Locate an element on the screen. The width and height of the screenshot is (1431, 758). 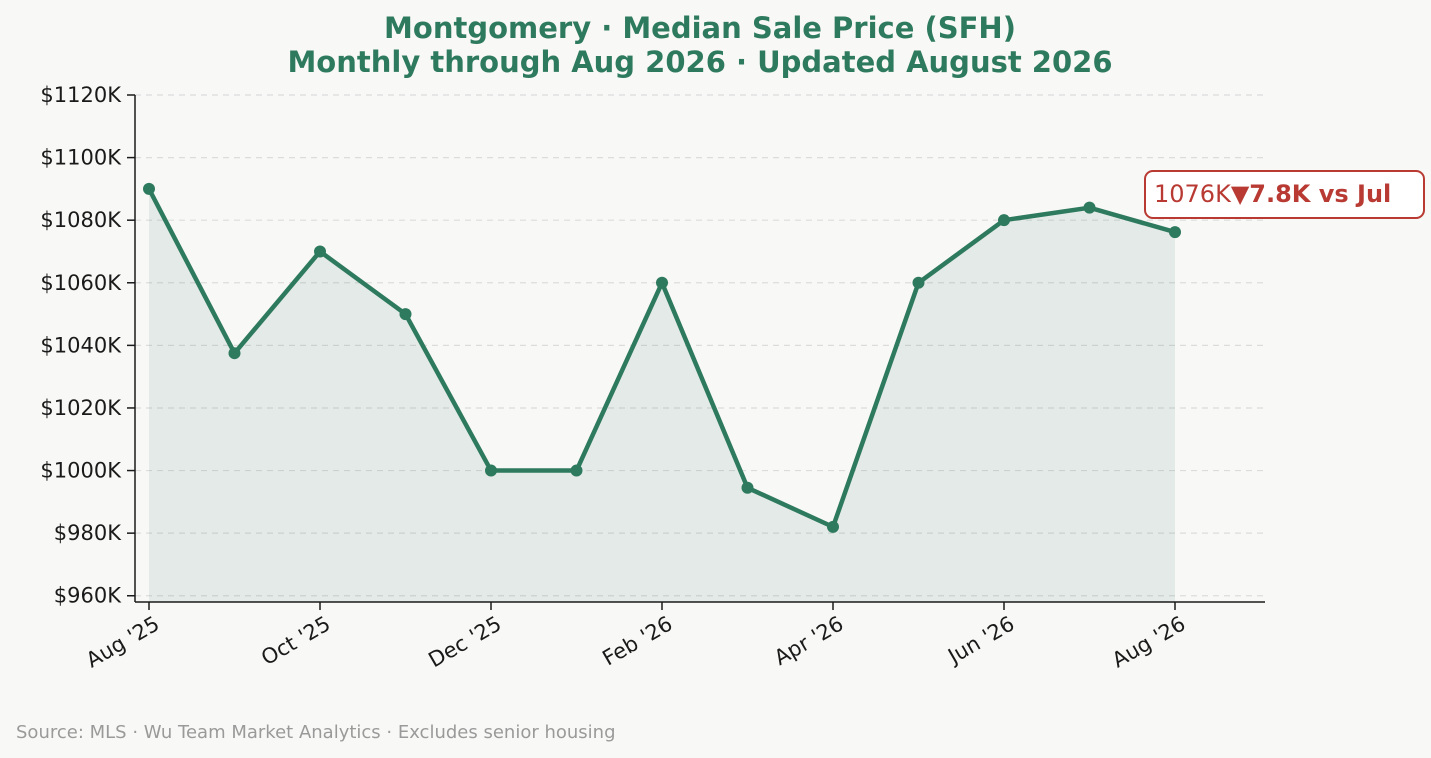
chart-title: Montgomery · Median Sale Price (SFH) is located at coordinates (700, 28).